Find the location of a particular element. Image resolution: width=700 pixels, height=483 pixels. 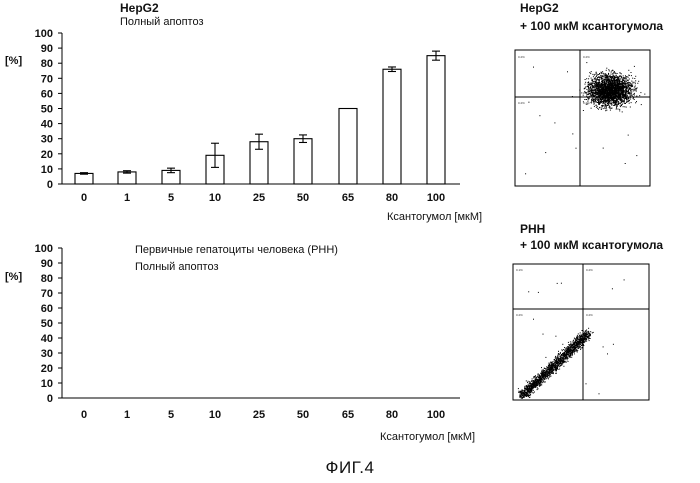

x-tick-label: 5 is located at coordinates (171, 198).